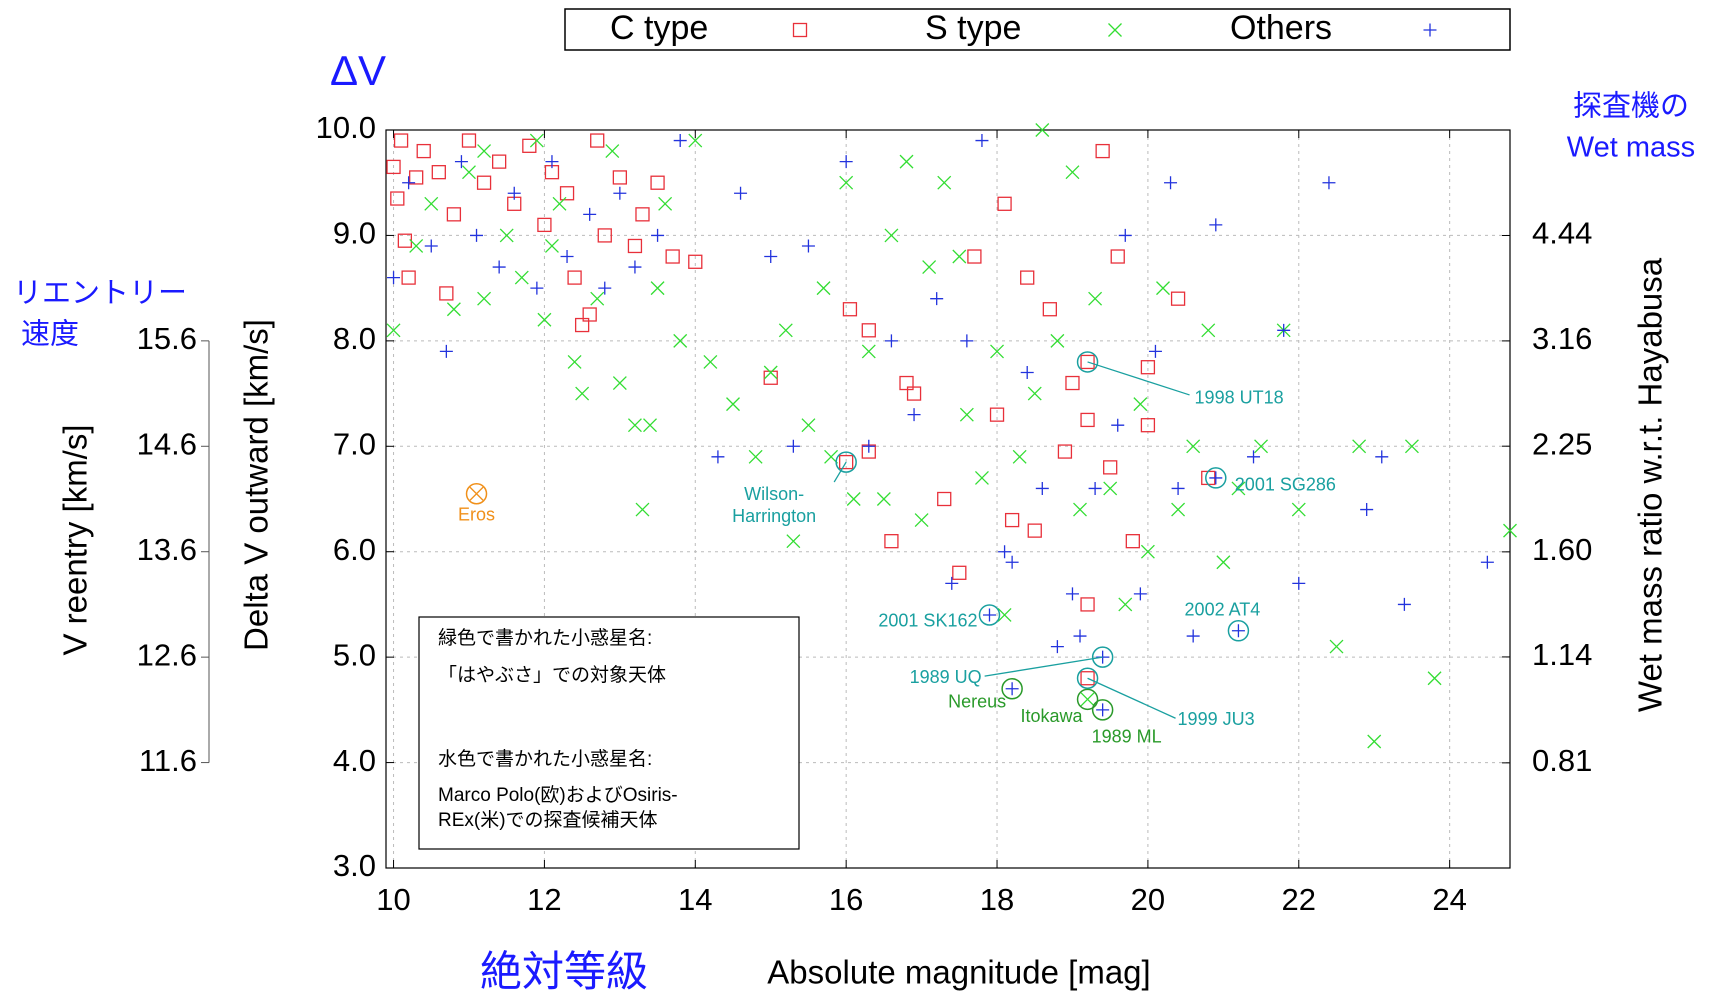 This screenshot has width=1728, height=999. What do you see at coordinates (168, 760) in the screenshot?
I see `reentry-tick-label: 11.6` at bounding box center [168, 760].